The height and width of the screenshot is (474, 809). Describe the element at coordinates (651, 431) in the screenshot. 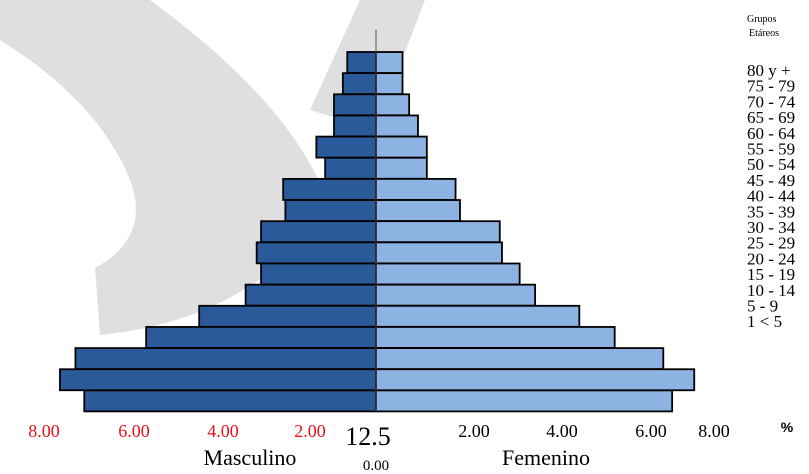

I see `x-tick-right: 6.00` at that location.